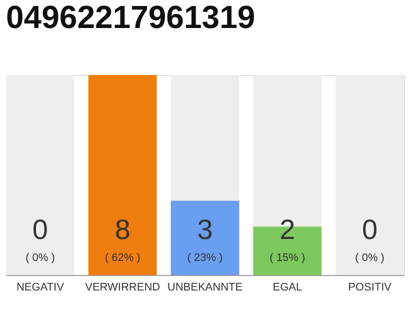  Describe the element at coordinates (131, 17) in the screenshot. I see `chart-title: 04962217961319` at that location.